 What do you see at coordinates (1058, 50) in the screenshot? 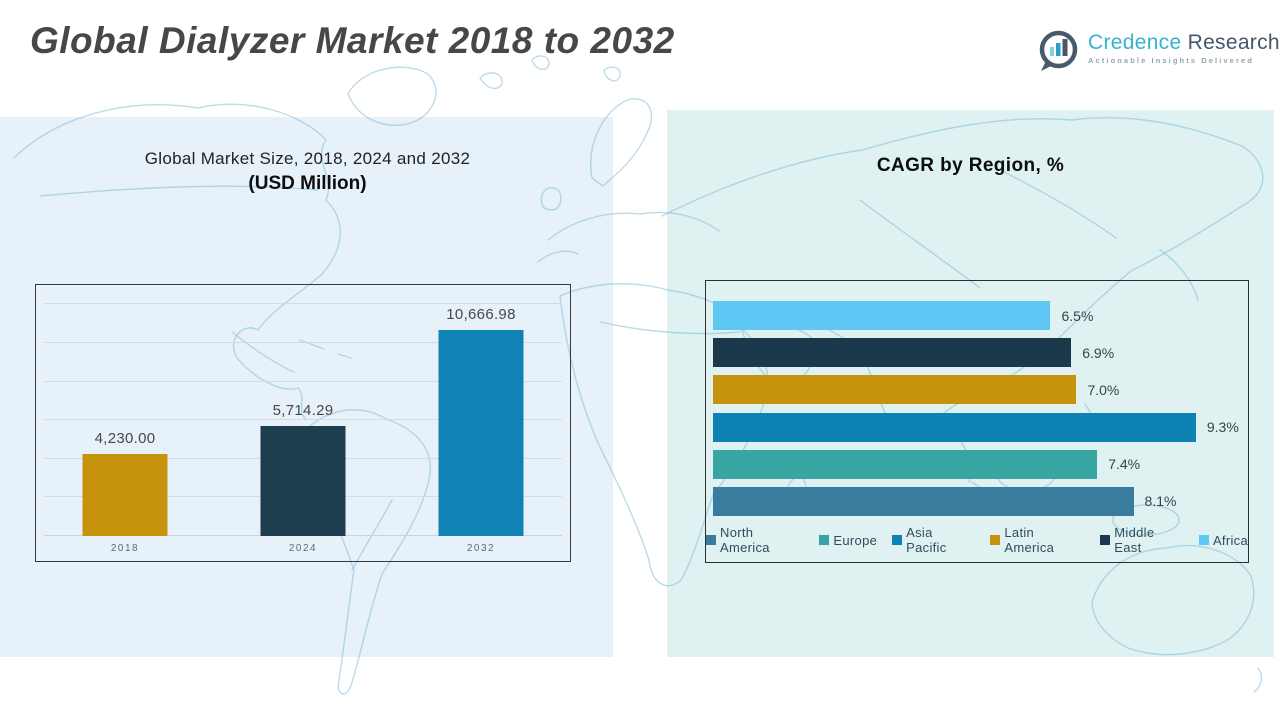
I see `logo-bar-chart-bubble-icon` at bounding box center [1058, 50].